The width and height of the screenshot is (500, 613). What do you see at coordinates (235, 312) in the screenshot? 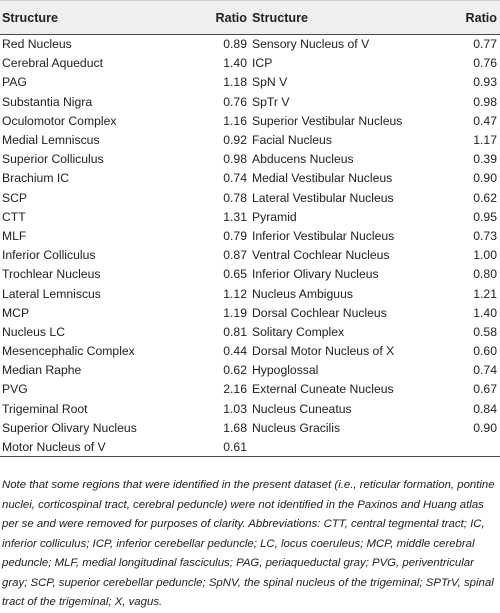
I see `ratio-cell: 1.19` at bounding box center [235, 312].